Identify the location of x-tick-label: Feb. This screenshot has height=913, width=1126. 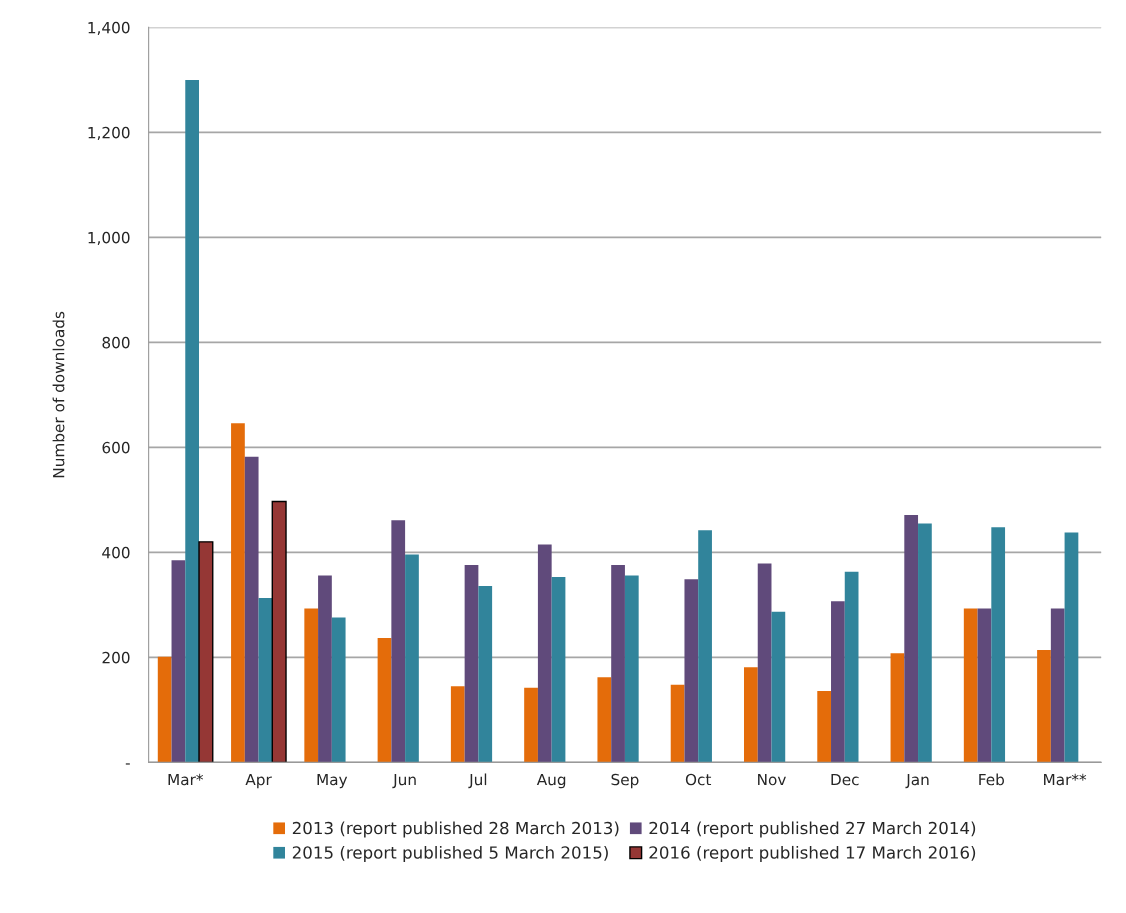
(991, 779).